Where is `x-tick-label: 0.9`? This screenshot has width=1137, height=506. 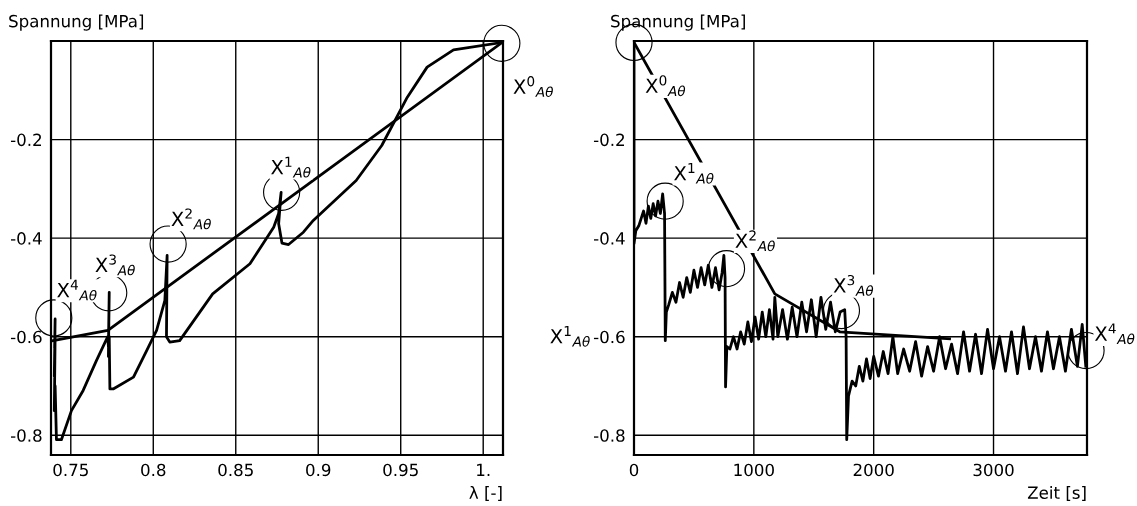 x-tick-label: 0.9 is located at coordinates (318, 470).